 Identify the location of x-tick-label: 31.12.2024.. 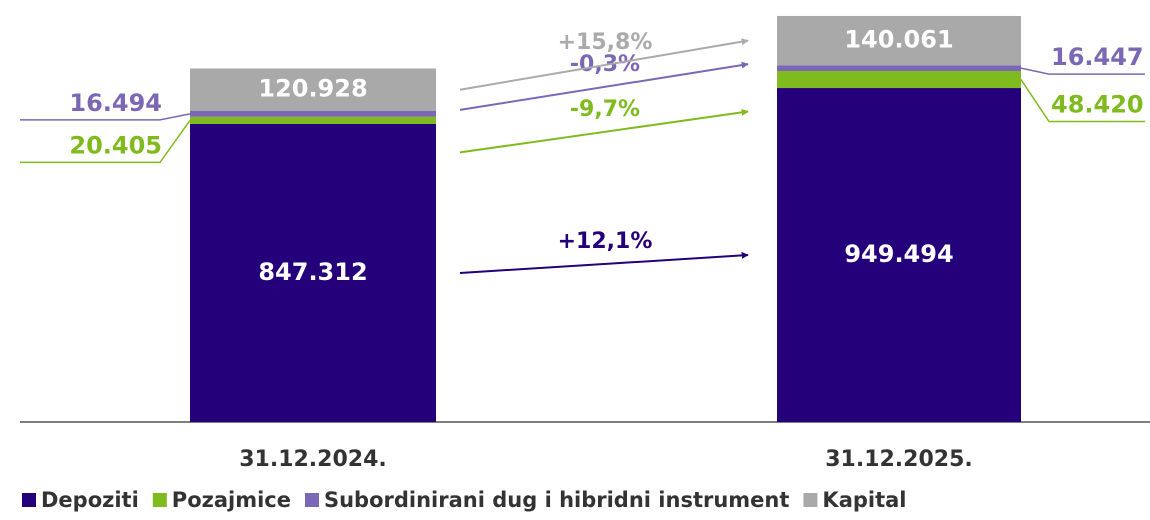
(313, 459).